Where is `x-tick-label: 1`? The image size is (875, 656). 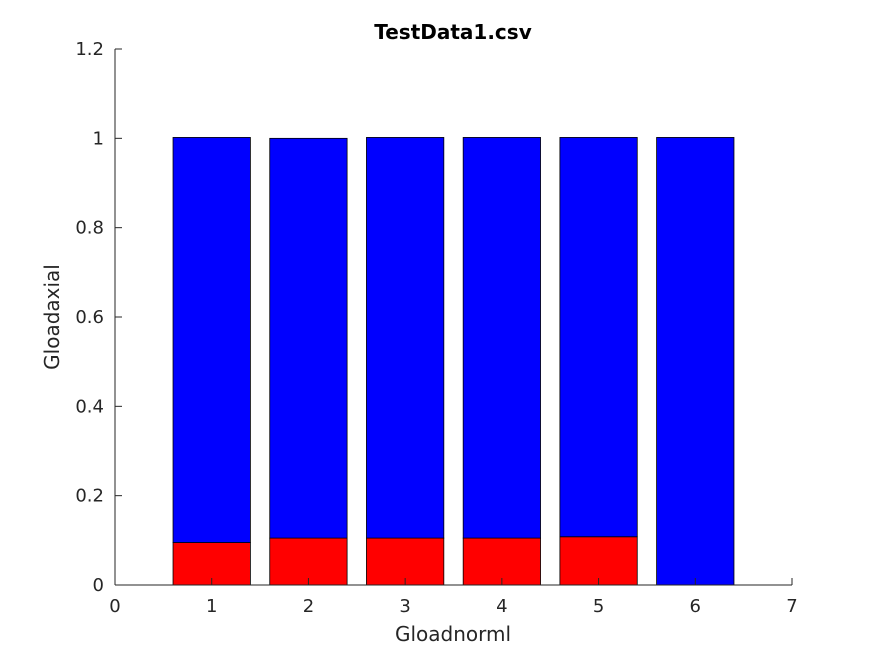
x-tick-label: 1 is located at coordinates (211, 606).